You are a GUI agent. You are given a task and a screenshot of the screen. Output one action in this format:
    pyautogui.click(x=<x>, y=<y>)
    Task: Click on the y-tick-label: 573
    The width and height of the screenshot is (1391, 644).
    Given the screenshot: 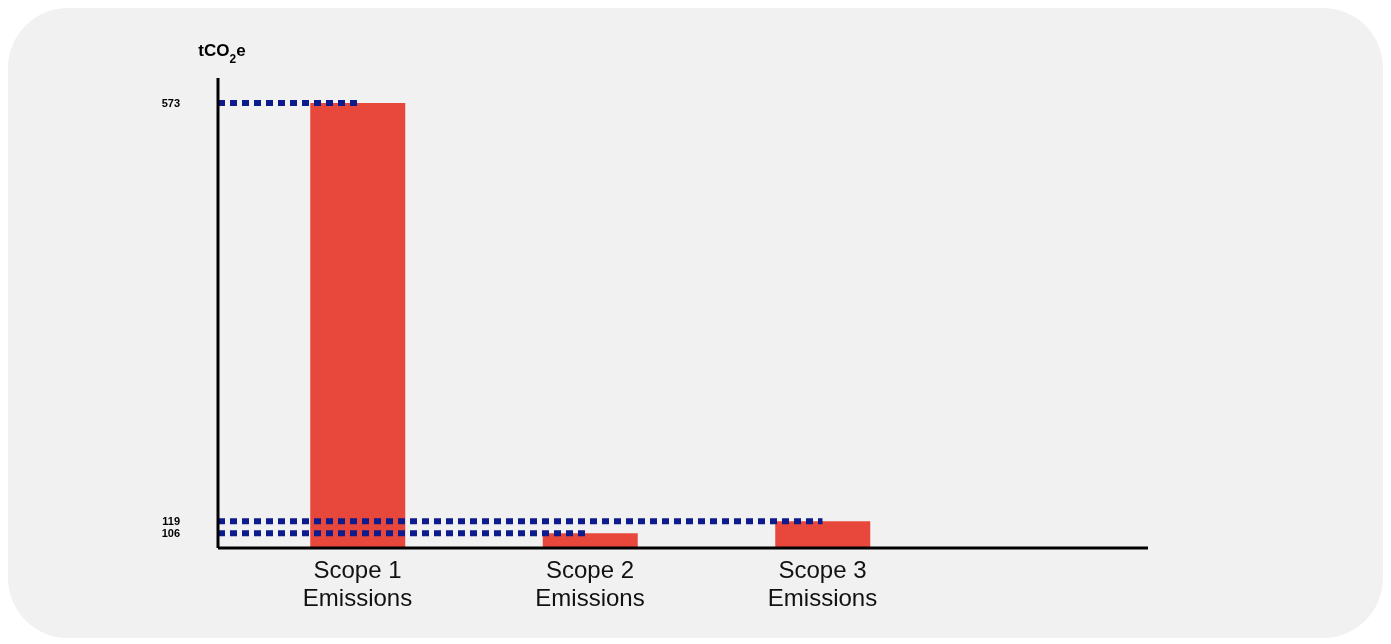 What is the action you would take?
    pyautogui.click(x=170, y=102)
    